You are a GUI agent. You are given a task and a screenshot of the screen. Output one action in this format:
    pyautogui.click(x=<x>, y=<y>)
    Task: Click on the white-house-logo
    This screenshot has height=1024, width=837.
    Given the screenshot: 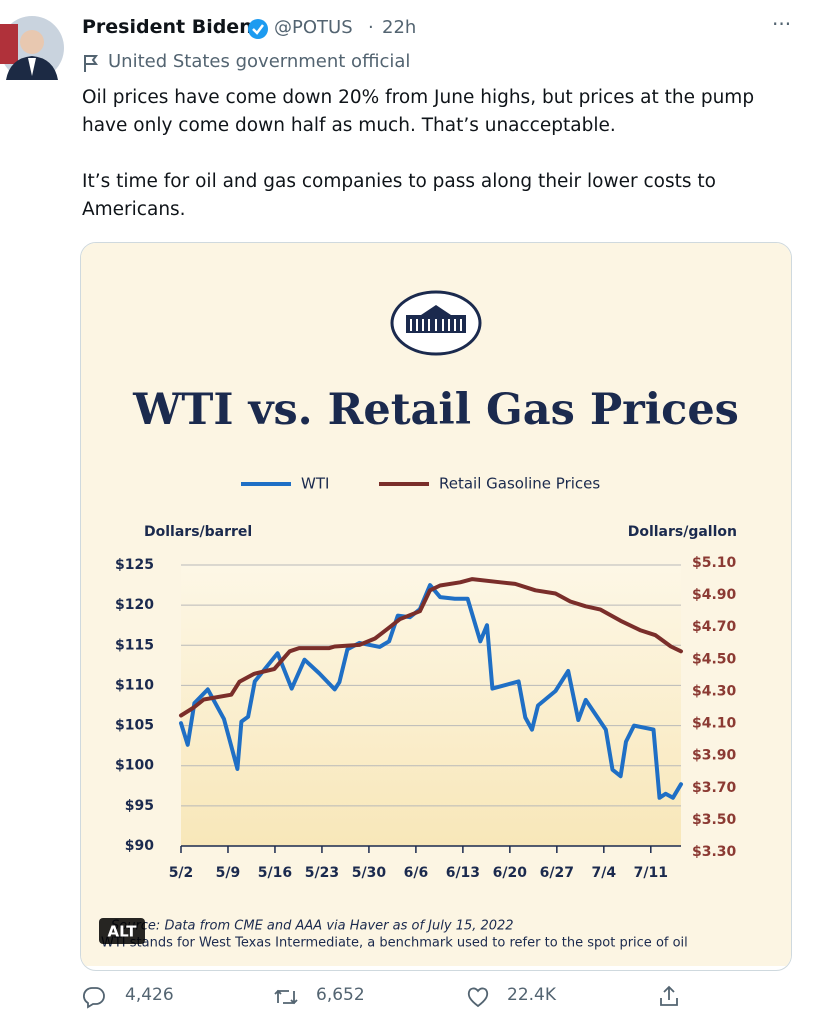 What is the action you would take?
    pyautogui.click(x=436, y=323)
    